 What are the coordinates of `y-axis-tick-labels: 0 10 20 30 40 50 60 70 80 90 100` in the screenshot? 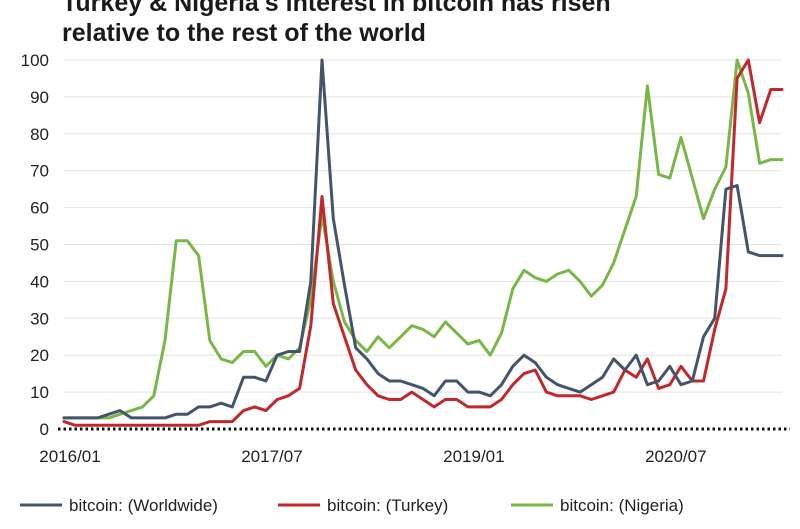 It's located at (35, 245).